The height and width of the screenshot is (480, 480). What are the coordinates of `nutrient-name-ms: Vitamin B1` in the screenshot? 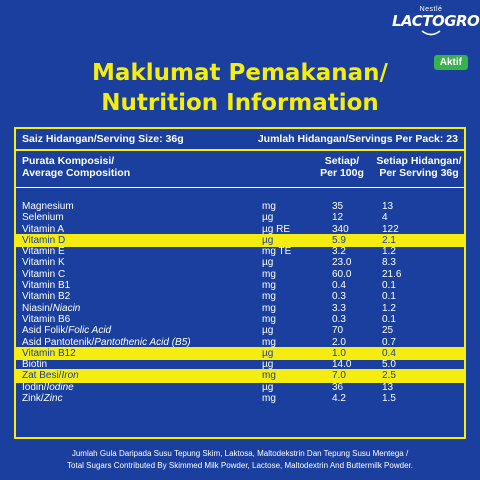 It's located at (46, 286).